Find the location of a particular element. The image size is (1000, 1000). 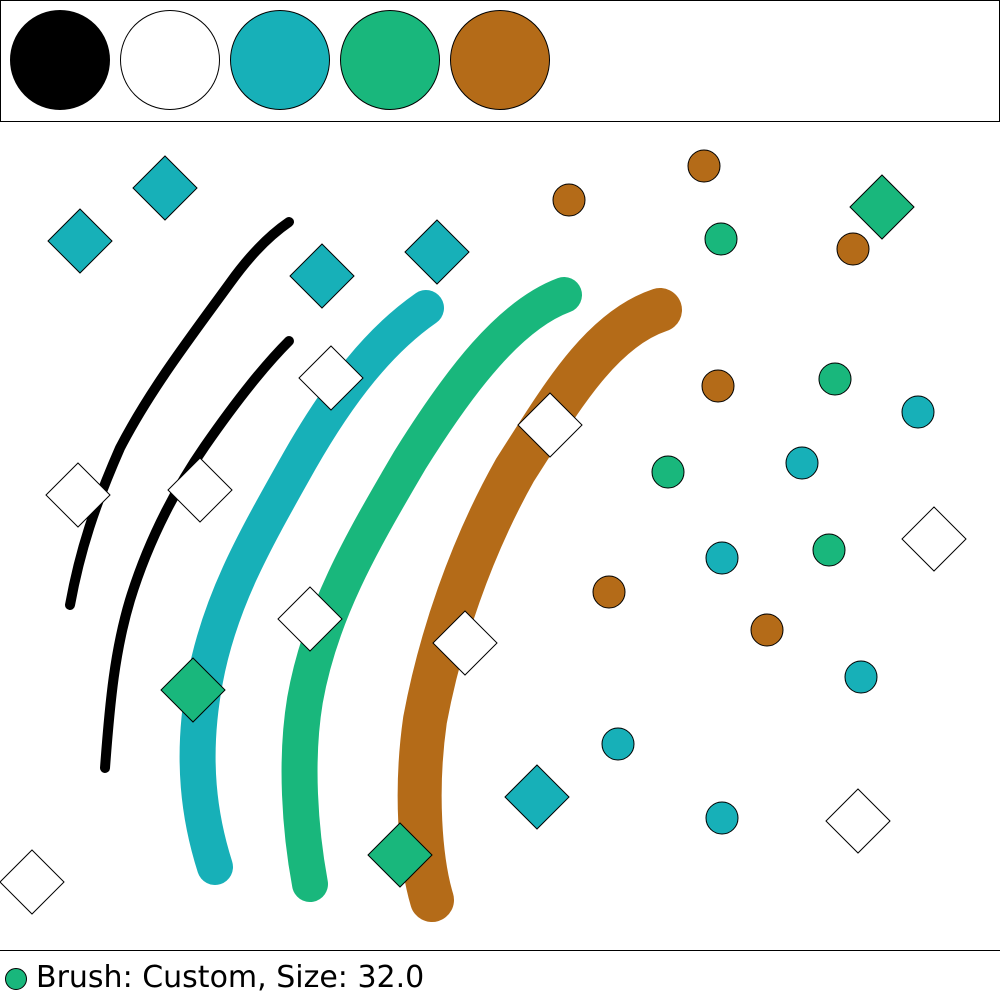

status-bar: Brush: Custom, Size: 32.0 is located at coordinates (500, 975).